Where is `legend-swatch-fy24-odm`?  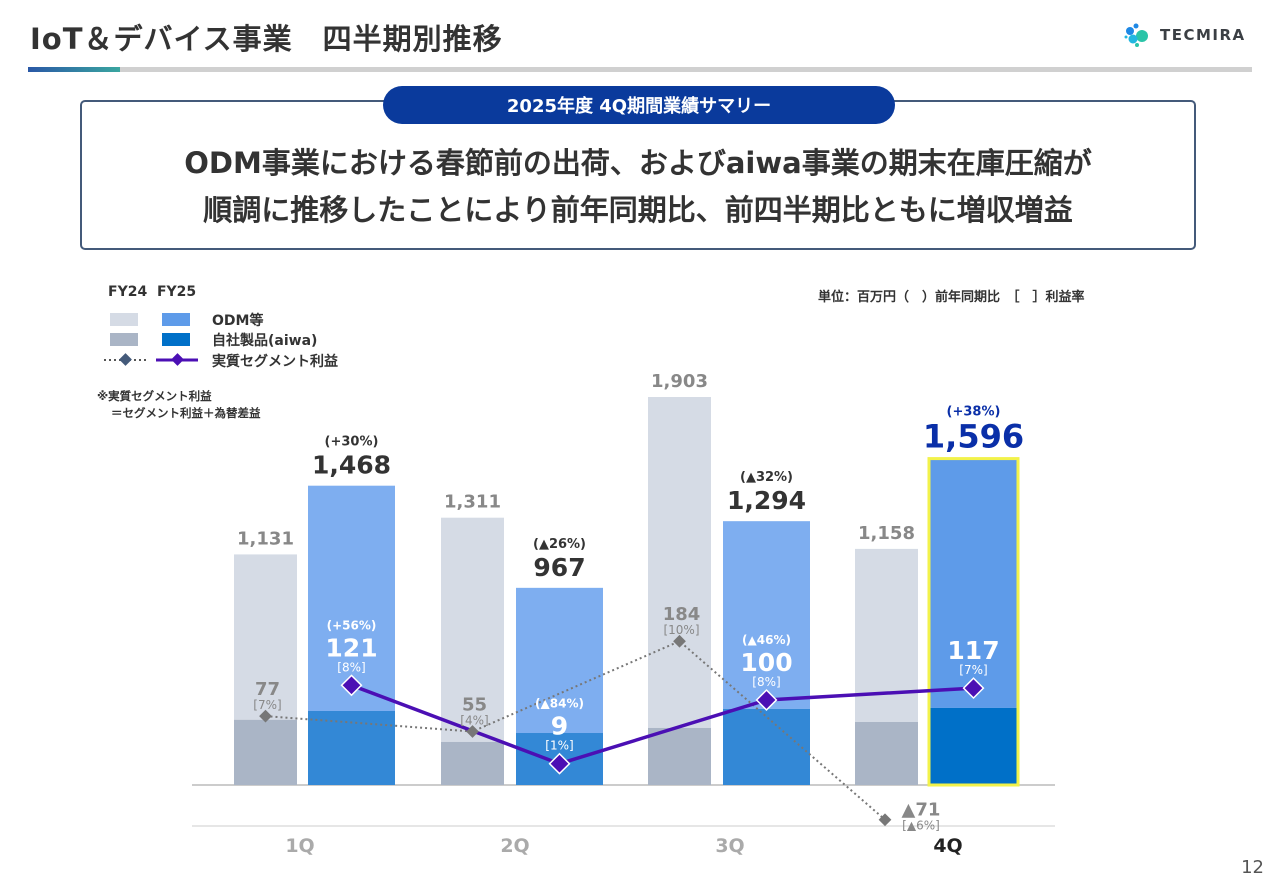
legend-swatch-fy24-odm is located at coordinates (124, 319).